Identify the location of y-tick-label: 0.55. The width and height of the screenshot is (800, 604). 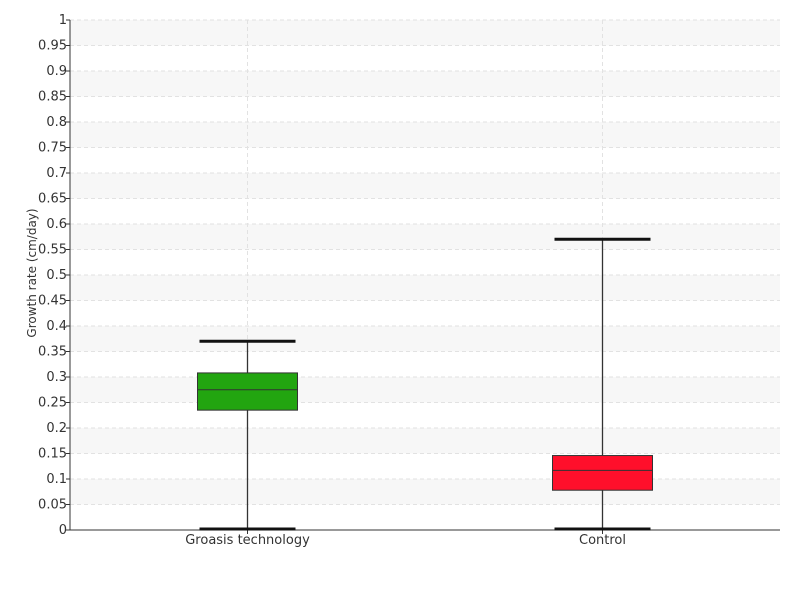
(52, 250).